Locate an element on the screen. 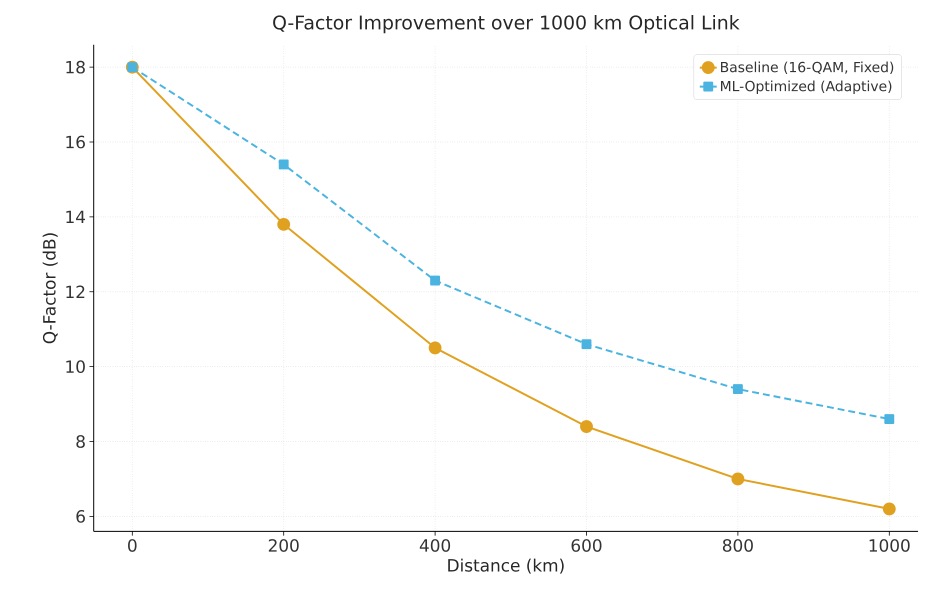  y-axis-title: Q-Factor (dB) is located at coordinates (50, 288).